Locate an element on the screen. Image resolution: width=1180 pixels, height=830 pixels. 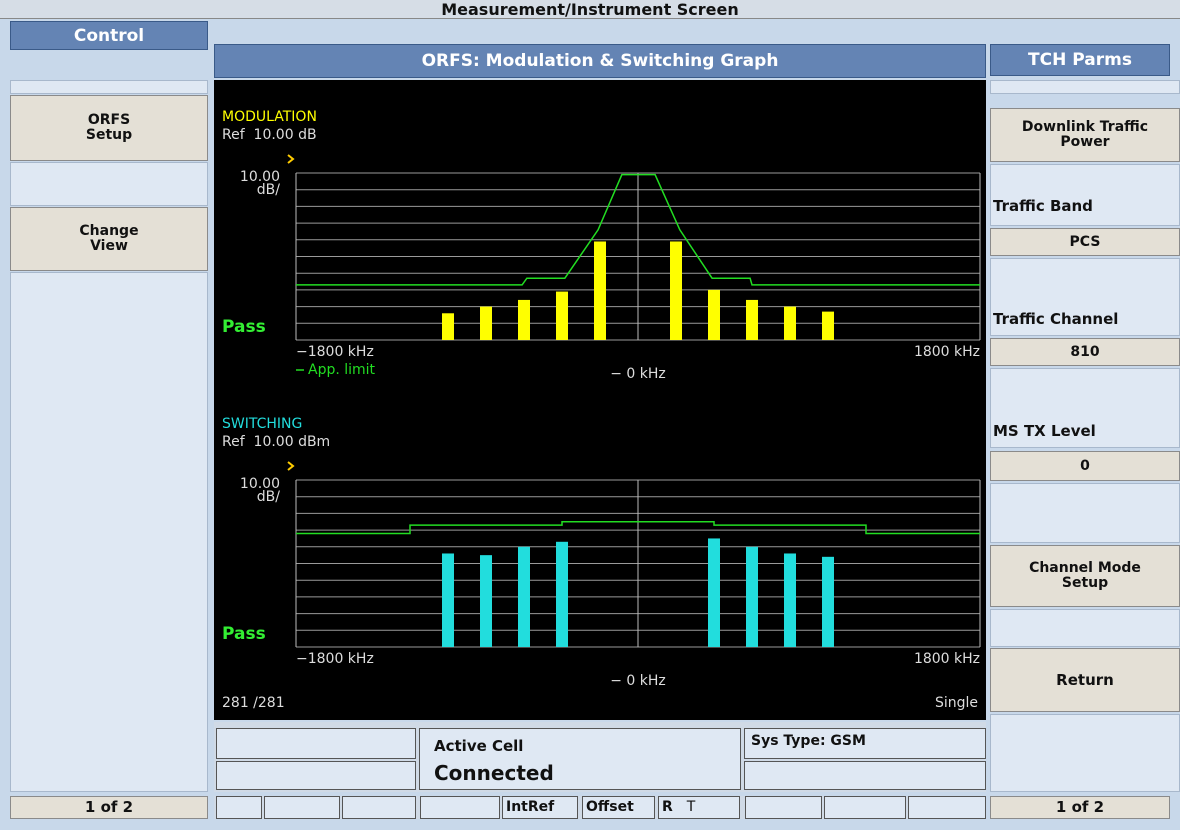
field-label: MS TX Level is located at coordinates (1044, 431).